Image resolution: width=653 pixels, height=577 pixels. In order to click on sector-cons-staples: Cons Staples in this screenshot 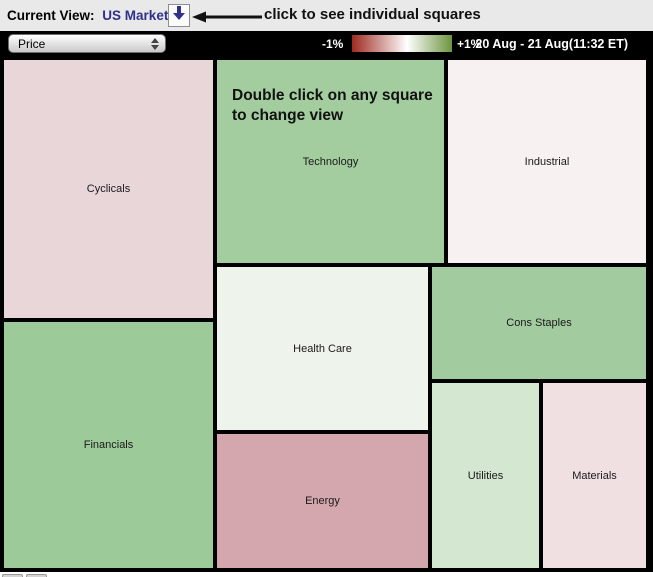, I will do `click(539, 323)`.